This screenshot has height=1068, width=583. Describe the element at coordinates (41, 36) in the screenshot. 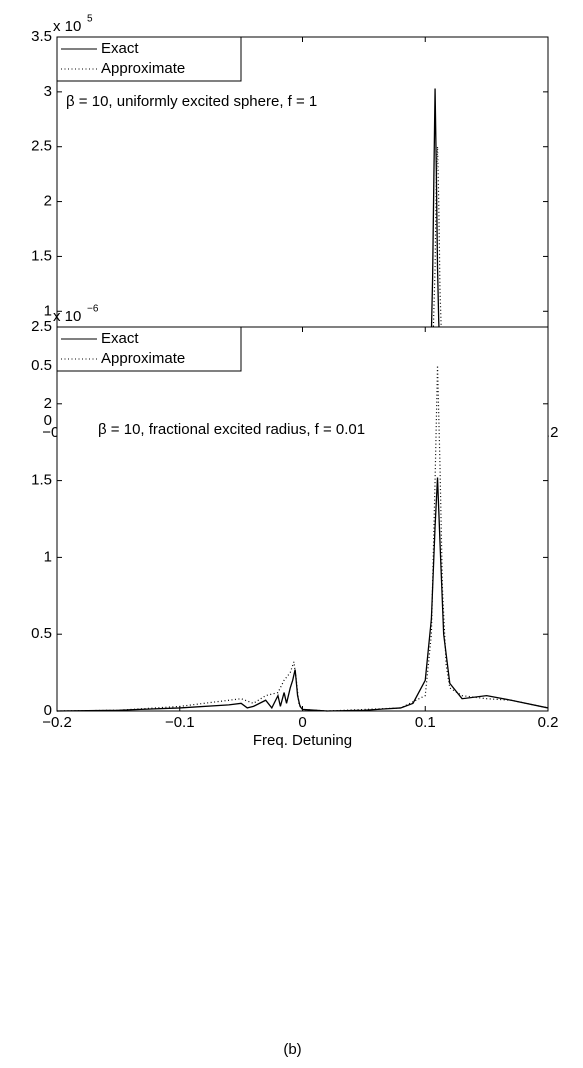

I see `y-tick-label: 3.5` at that location.